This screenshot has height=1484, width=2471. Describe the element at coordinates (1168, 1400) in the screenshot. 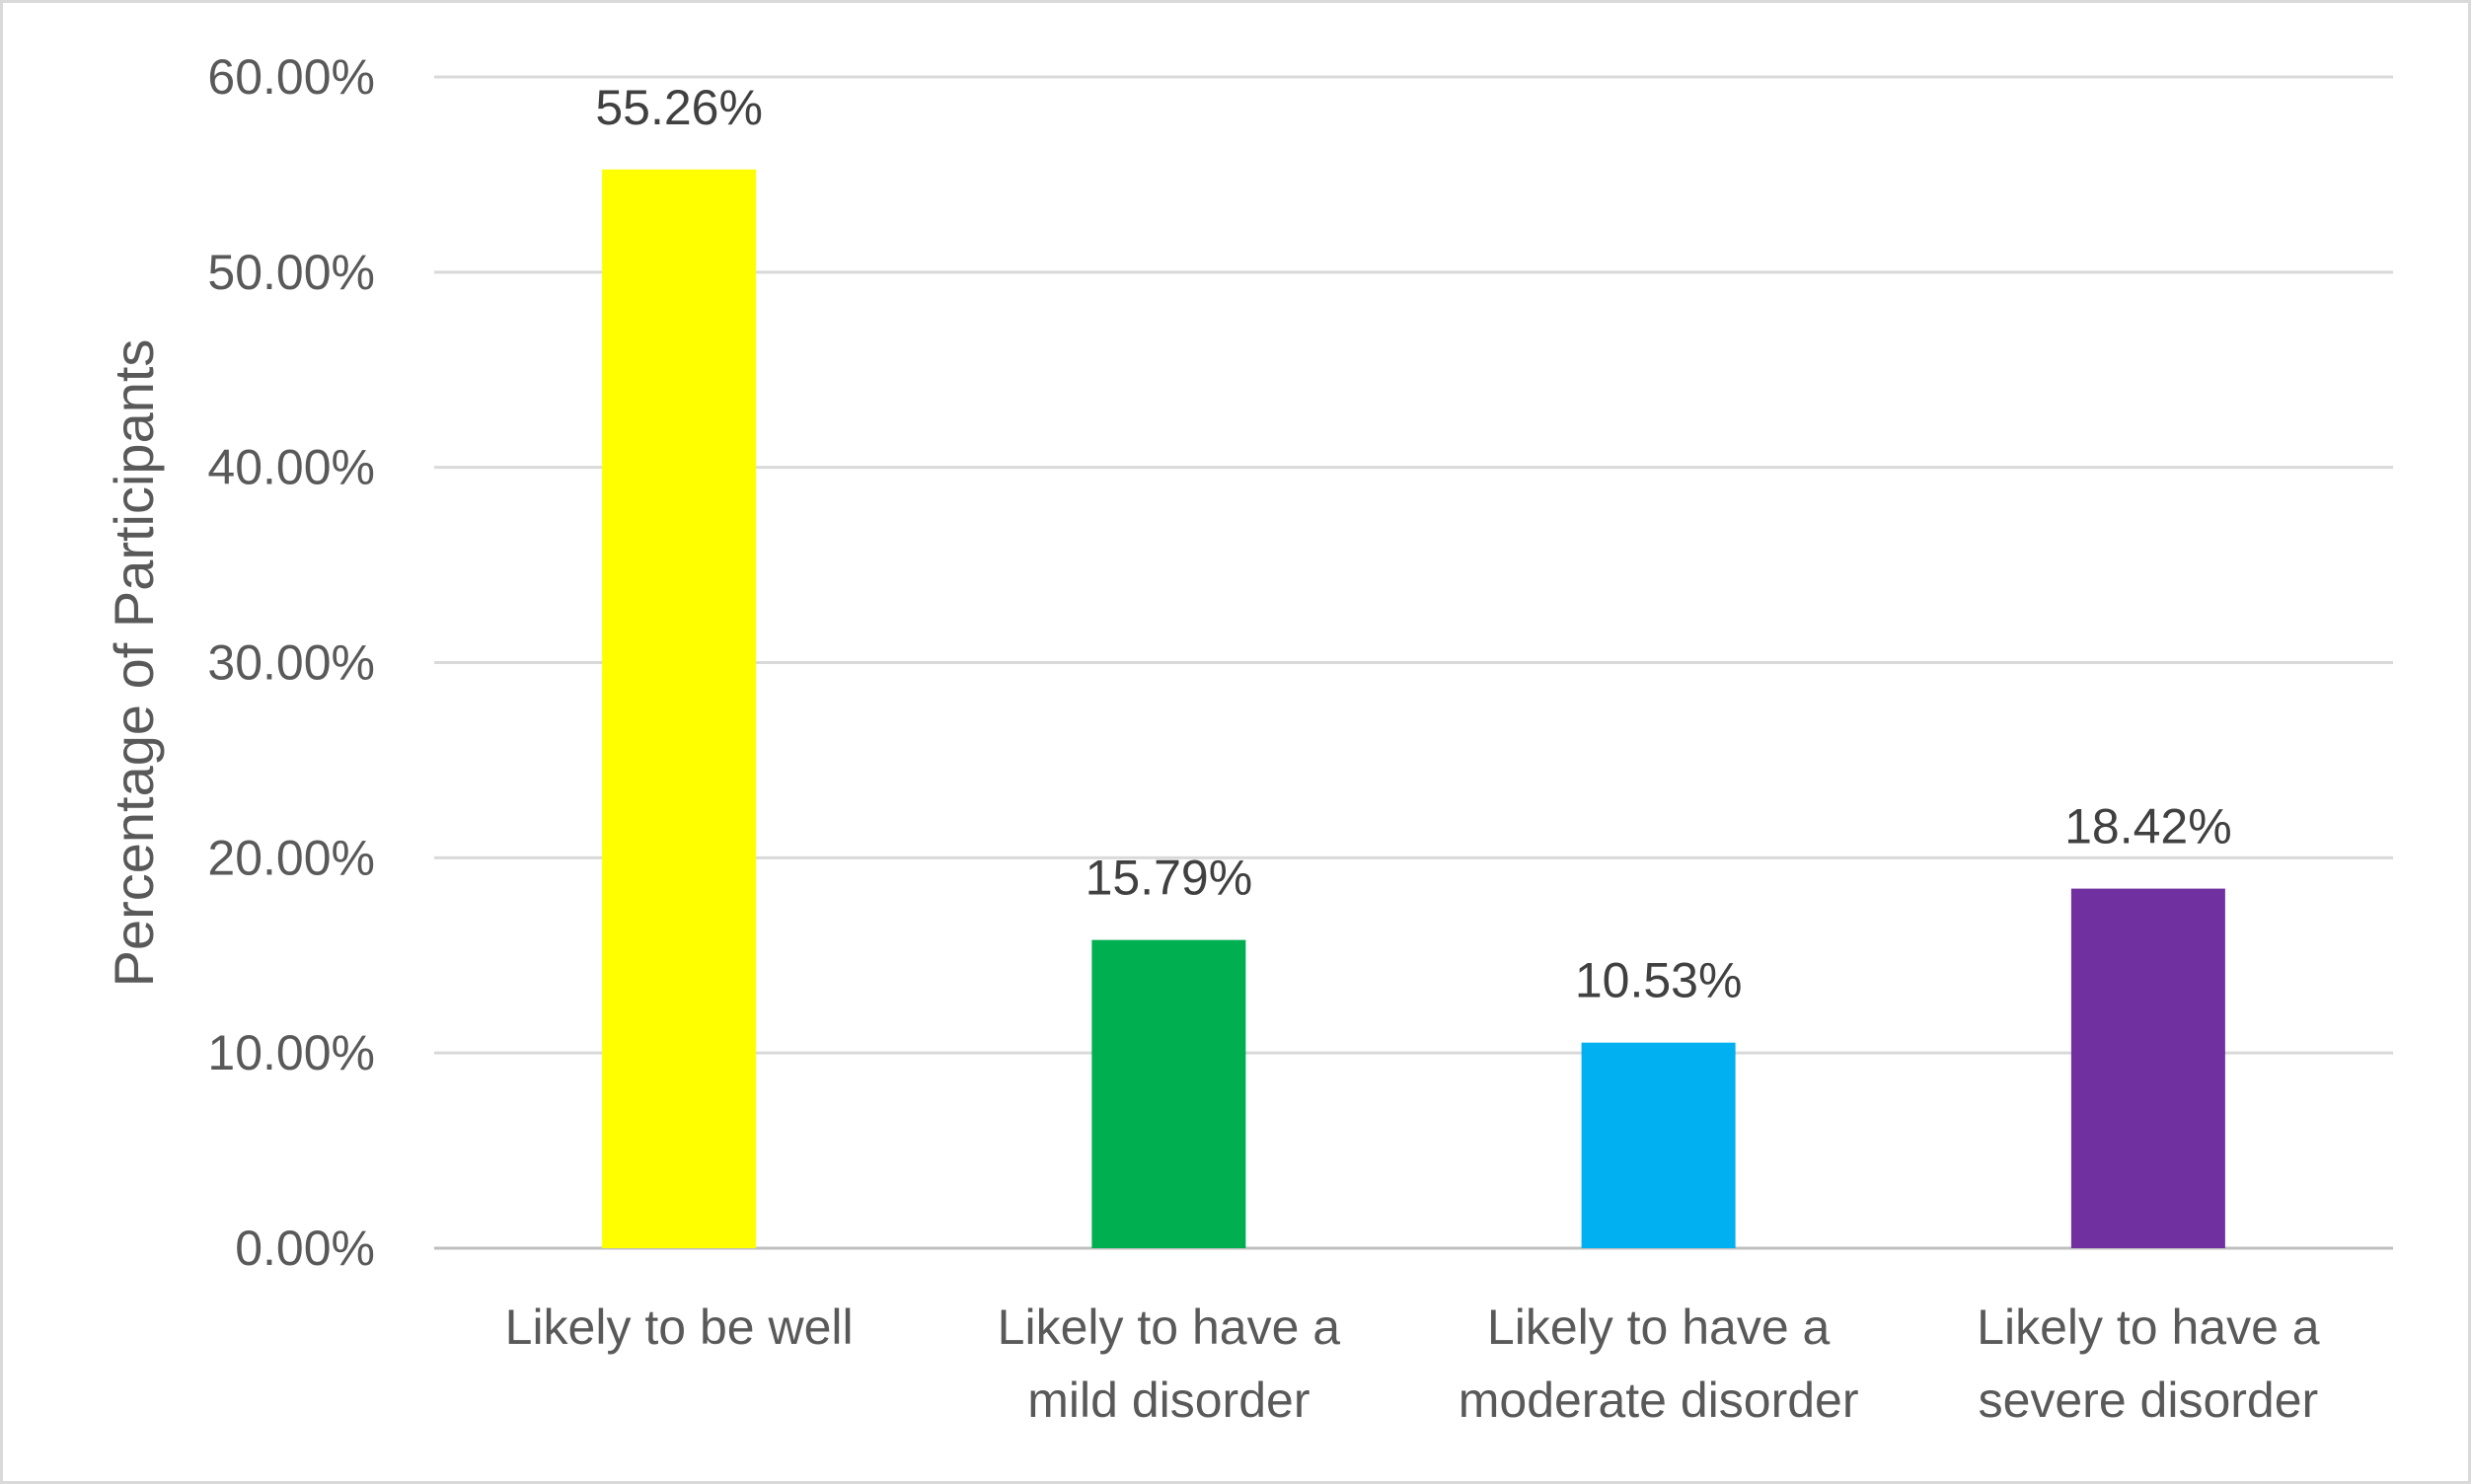

I see `category-label: mild disorder` at that location.